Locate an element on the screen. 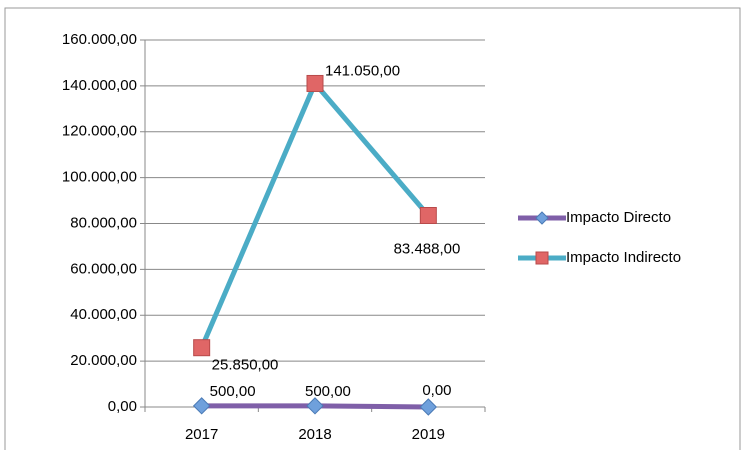  data-label: 25.850,00 is located at coordinates (245, 365).